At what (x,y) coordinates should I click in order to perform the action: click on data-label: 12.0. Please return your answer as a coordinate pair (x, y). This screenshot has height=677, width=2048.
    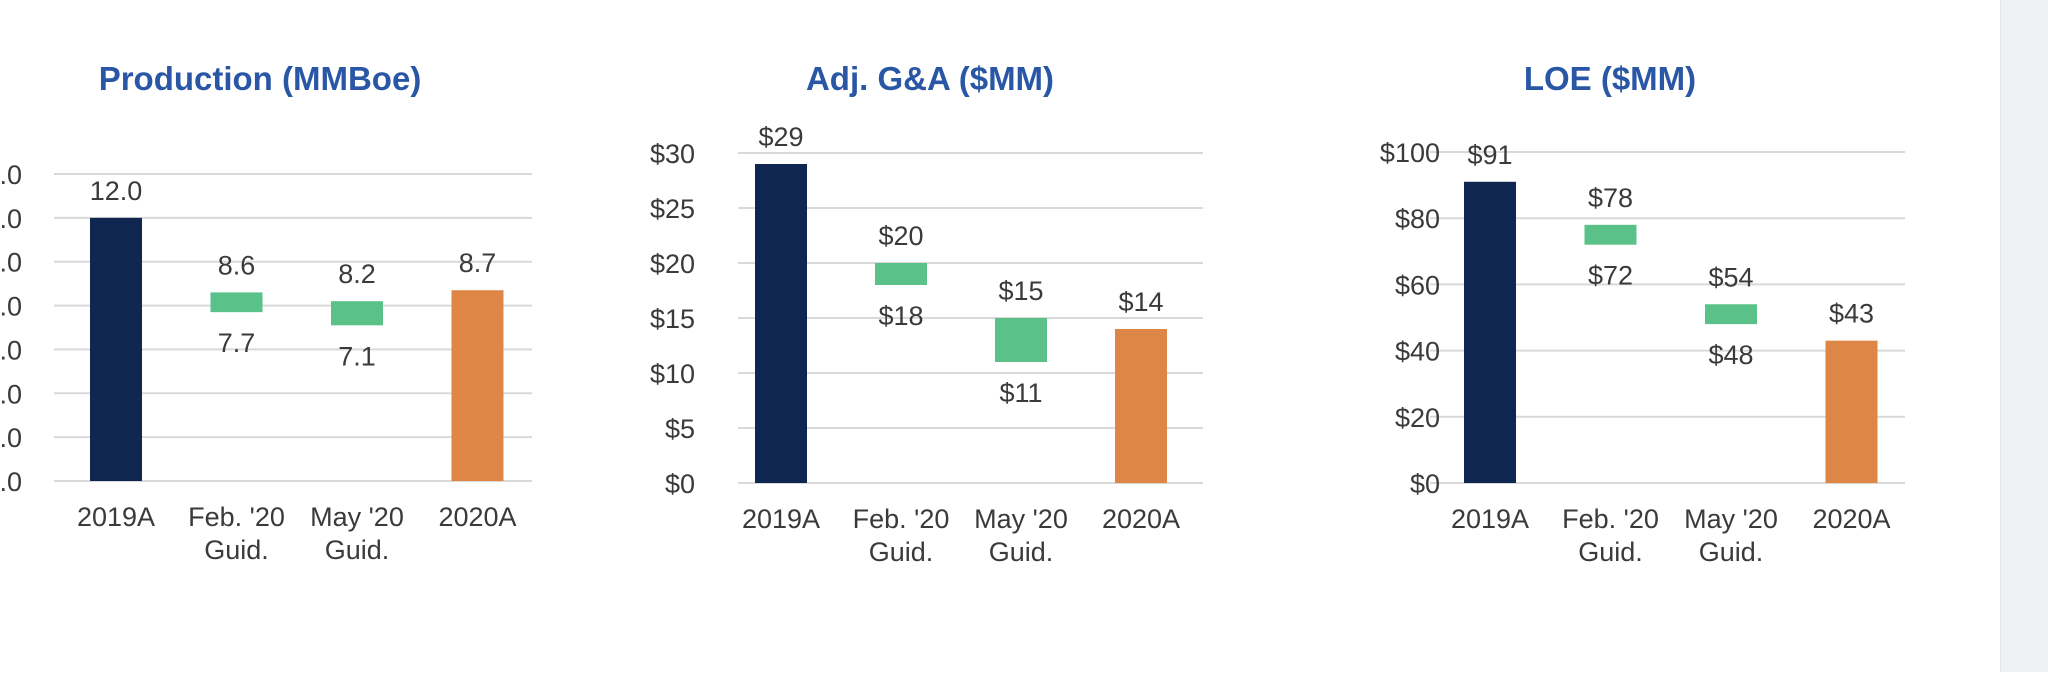
    Looking at the image, I should click on (116, 191).